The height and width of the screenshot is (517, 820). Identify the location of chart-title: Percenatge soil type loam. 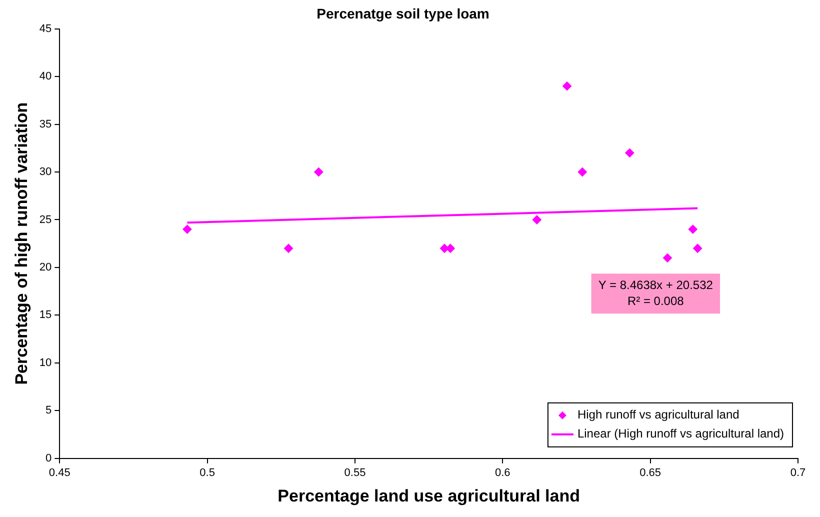
(403, 13).